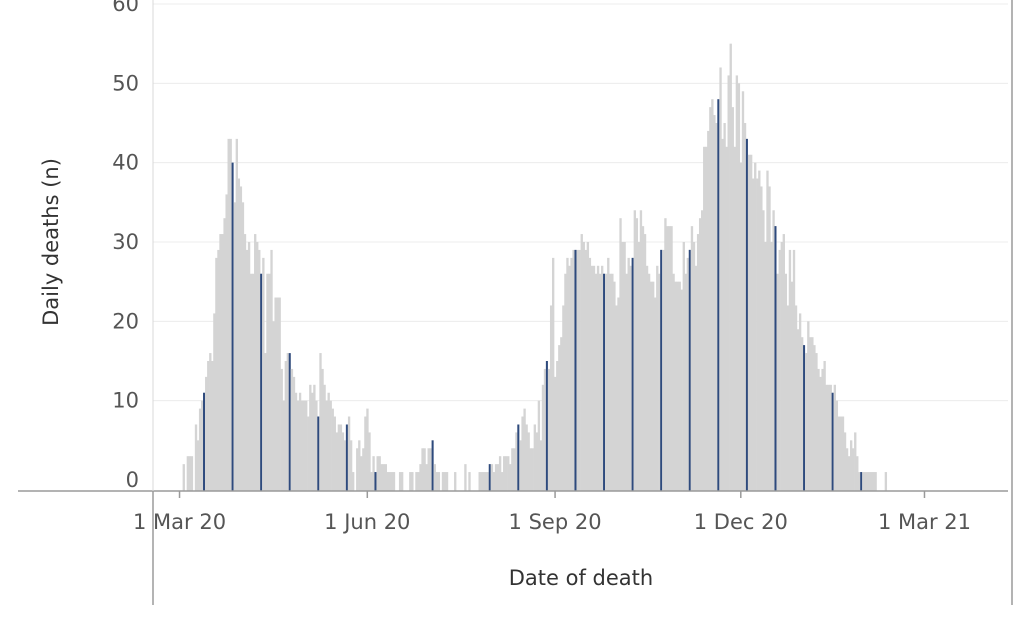  I want to click on y-tick-label: 20, so click(125, 321).